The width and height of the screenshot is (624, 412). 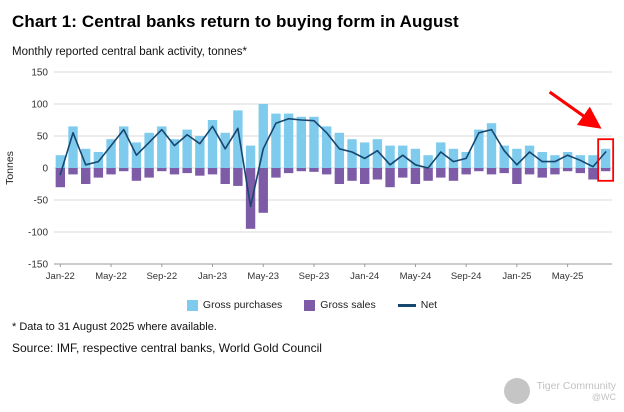 What do you see at coordinates (263, 276) in the screenshot?
I see `x-tick-label: May-23` at bounding box center [263, 276].